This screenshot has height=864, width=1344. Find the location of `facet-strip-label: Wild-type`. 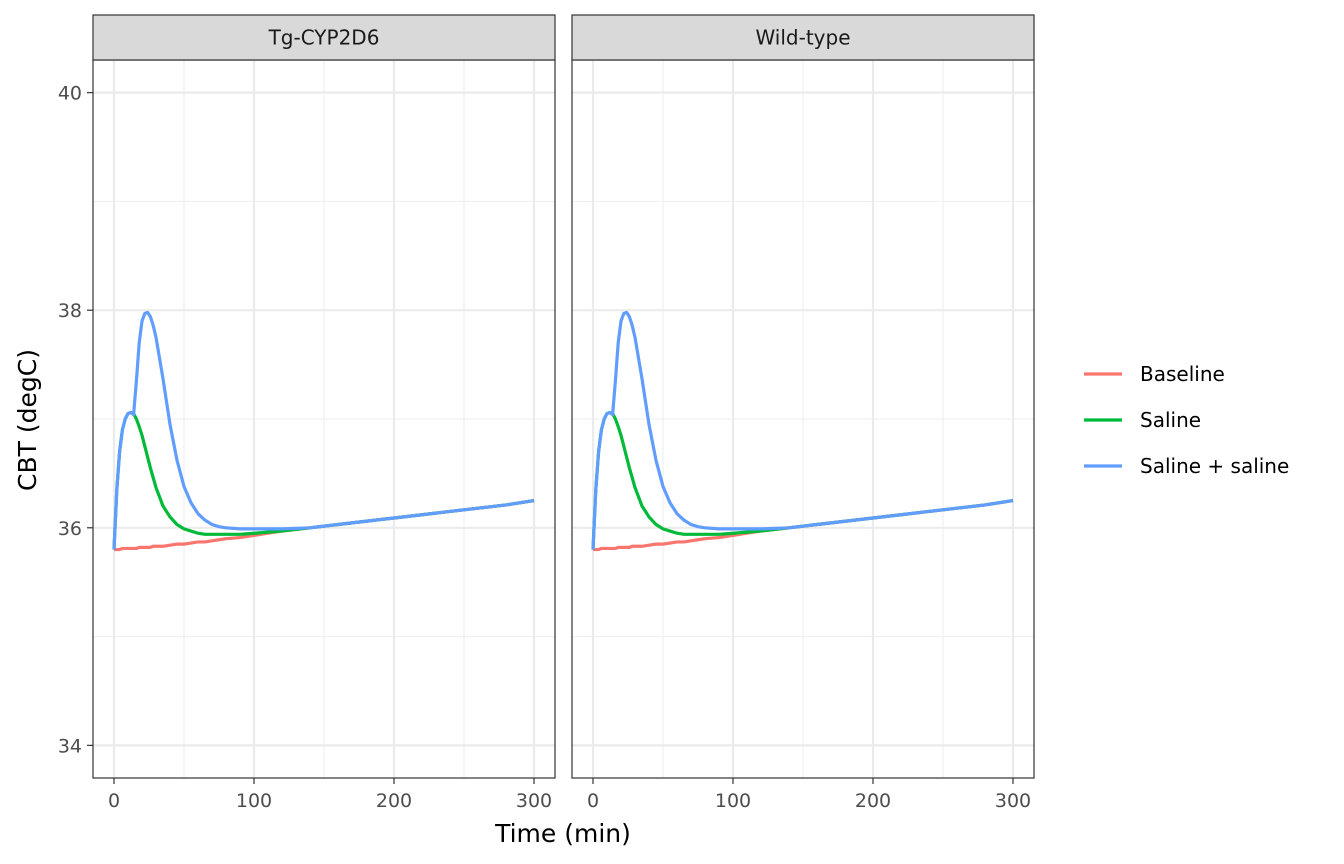

facet-strip-label: Wild-type is located at coordinates (802, 38).